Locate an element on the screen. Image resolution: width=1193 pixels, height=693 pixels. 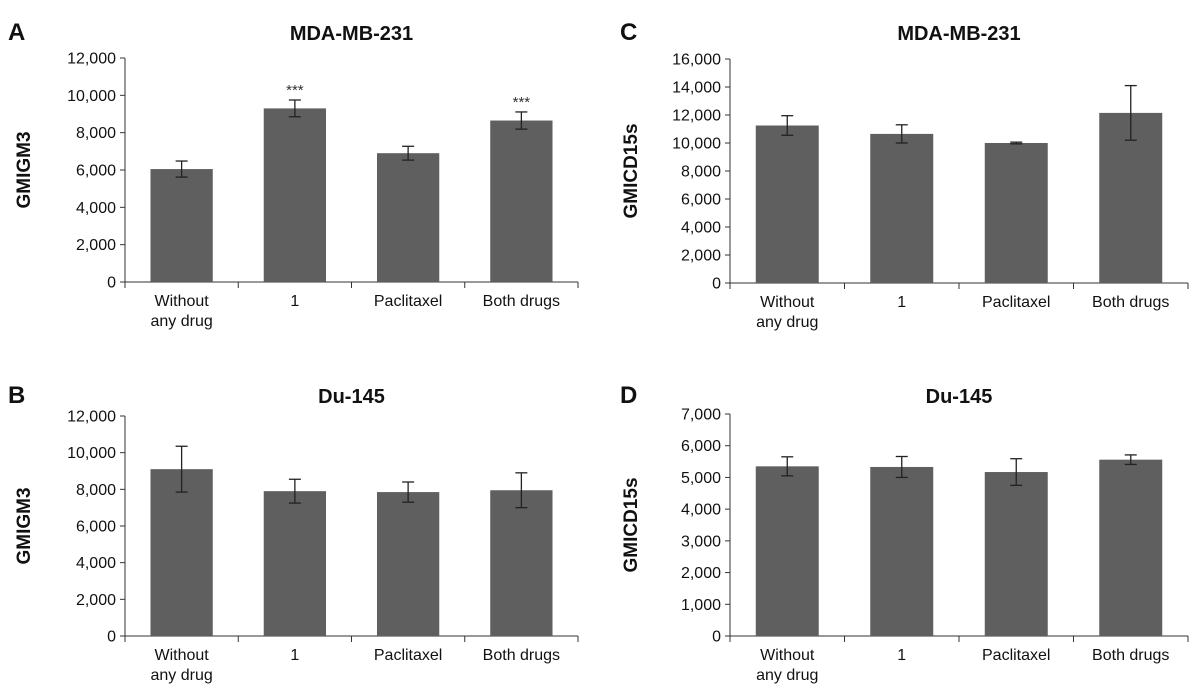
y-tick-label: 14,000 is located at coordinates (696, 88).